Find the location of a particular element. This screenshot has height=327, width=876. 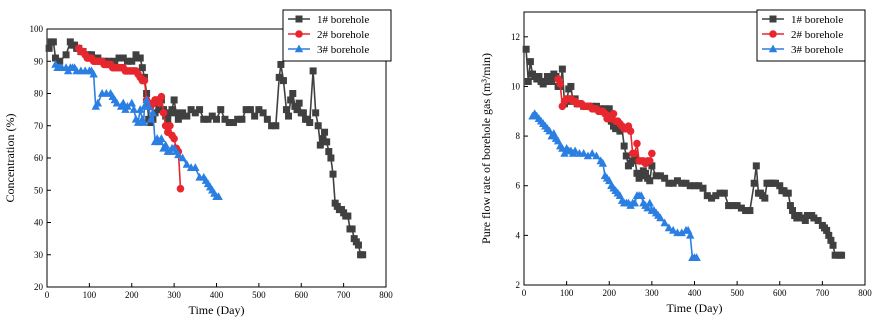

x-tick-label: 300 is located at coordinates (652, 293).